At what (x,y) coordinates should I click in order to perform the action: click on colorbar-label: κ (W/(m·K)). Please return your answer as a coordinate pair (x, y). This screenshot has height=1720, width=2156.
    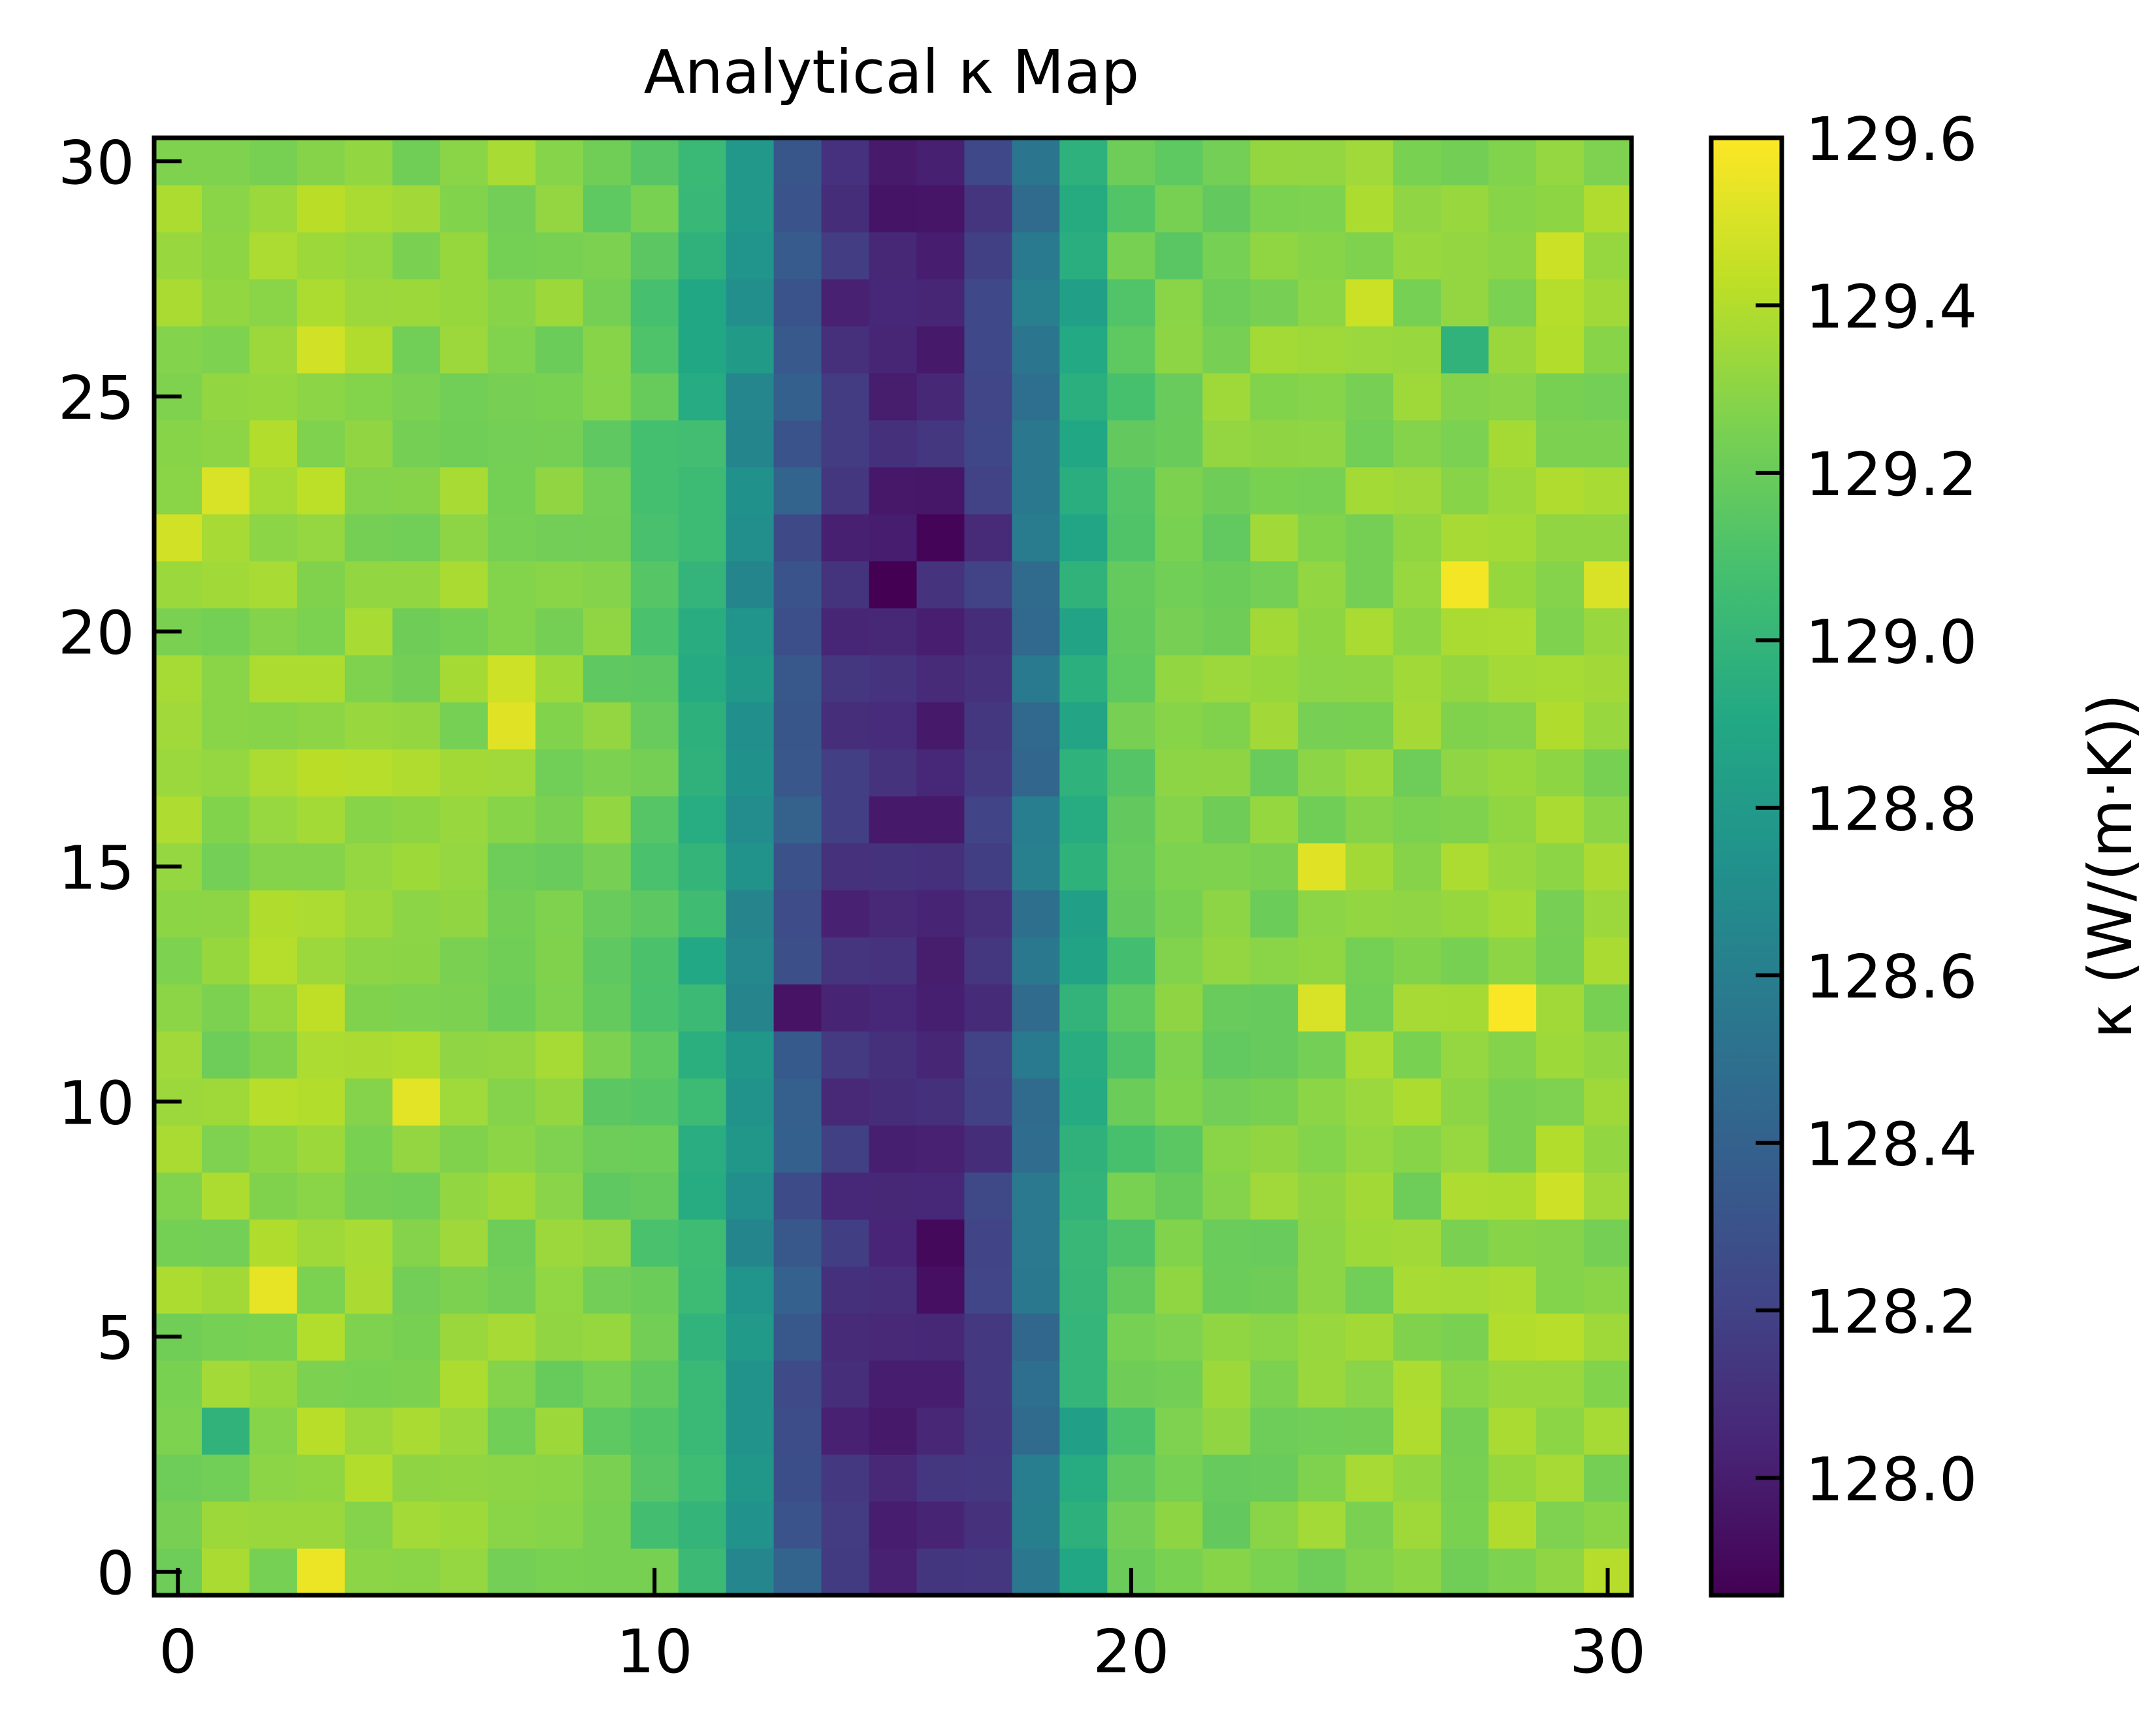
    Looking at the image, I should click on (2111, 866).